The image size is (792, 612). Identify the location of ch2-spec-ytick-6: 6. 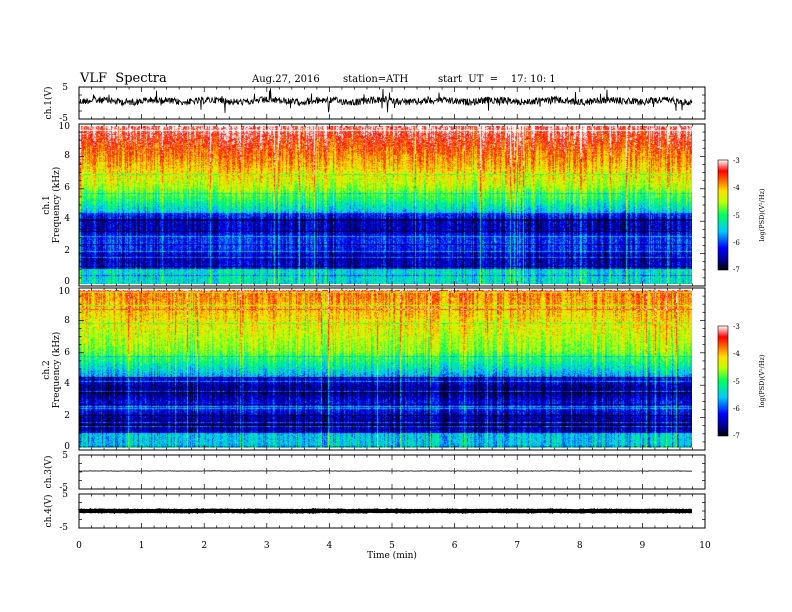
(67, 353).